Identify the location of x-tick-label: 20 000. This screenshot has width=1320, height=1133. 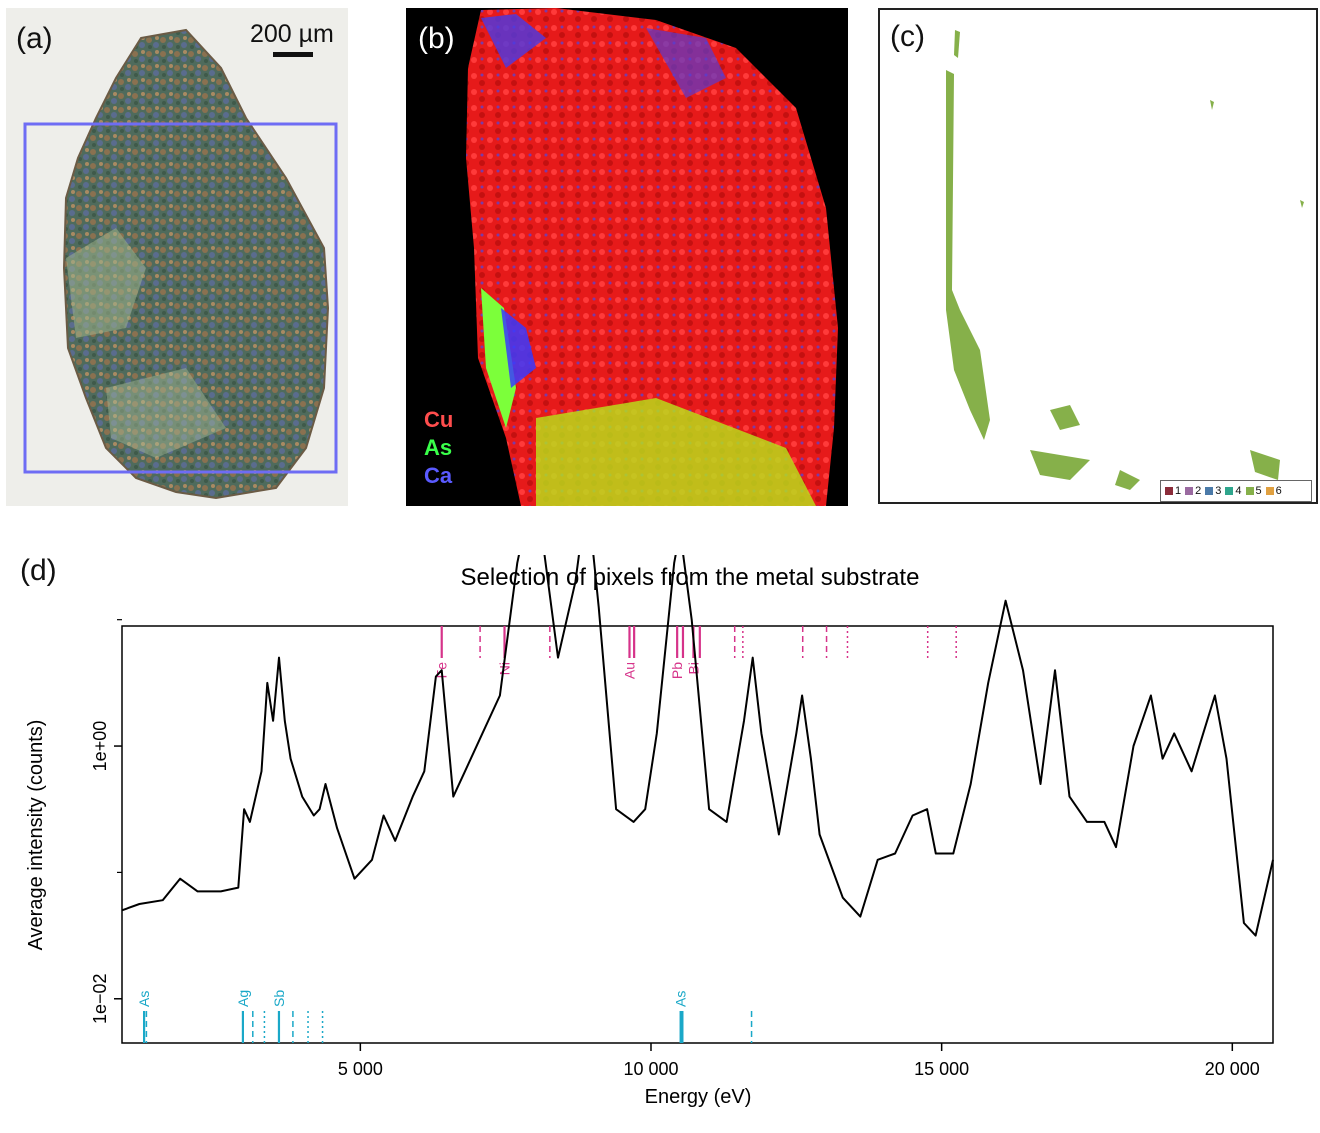
(1232, 1069).